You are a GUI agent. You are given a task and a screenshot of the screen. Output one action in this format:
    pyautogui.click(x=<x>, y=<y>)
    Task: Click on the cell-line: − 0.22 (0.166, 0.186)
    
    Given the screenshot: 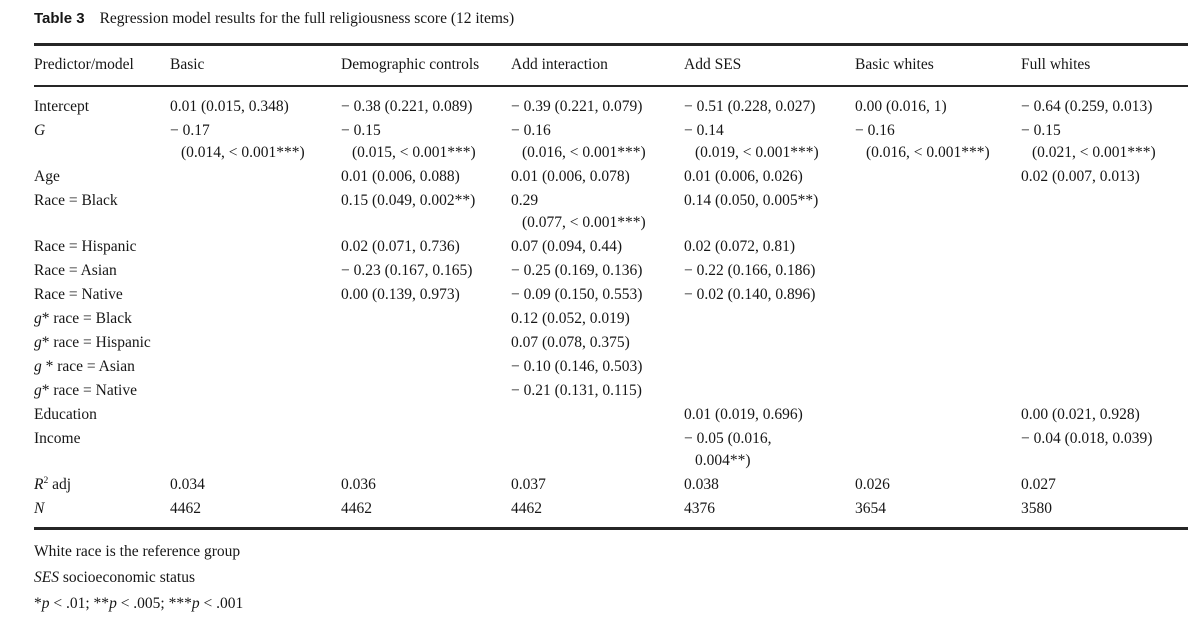 What is the action you would take?
    pyautogui.click(x=750, y=270)
    